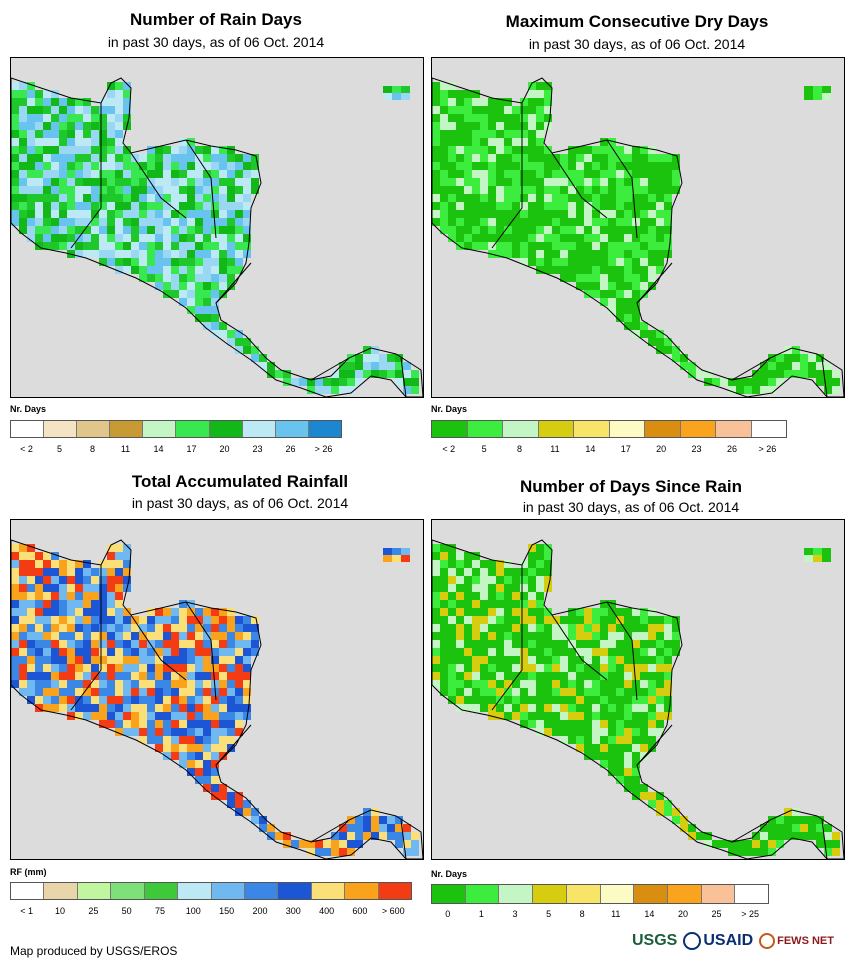 This screenshot has width=854, height=970. I want to click on legend-labels: < 1 10 25 50 75 100 150 200 300 400 600 > 600, so click(210, 911).